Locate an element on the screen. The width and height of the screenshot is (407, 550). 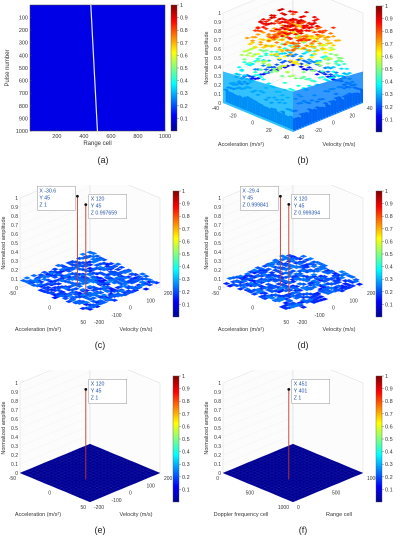
colorbar-tick-label: 0.3 is located at coordinates (186, 465).